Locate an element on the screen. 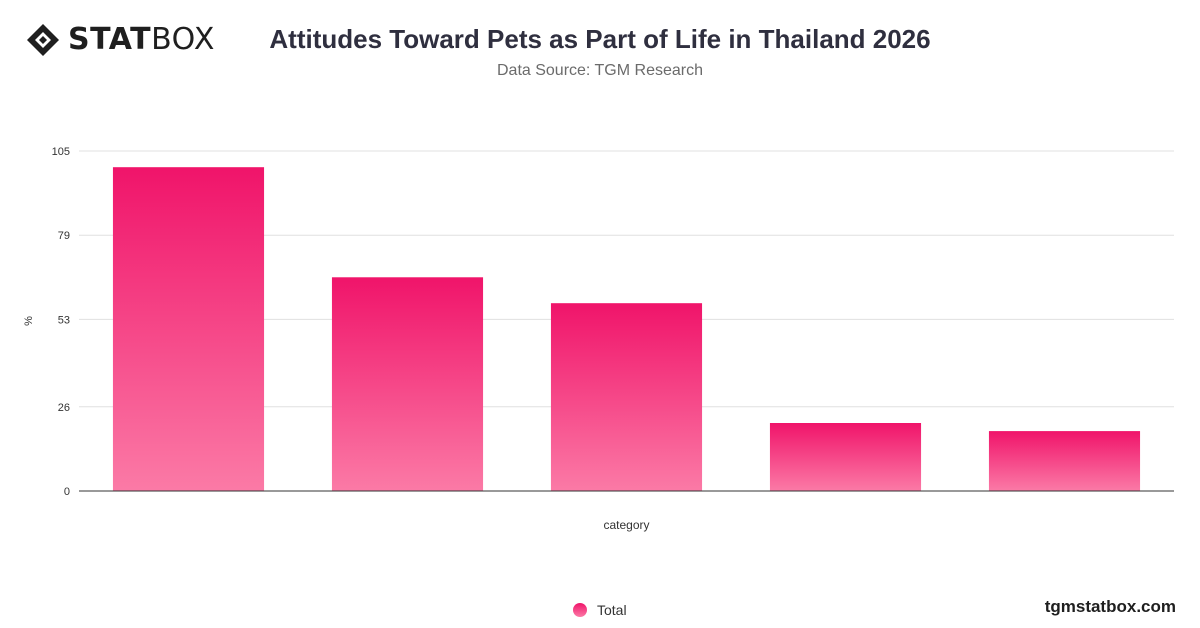 This screenshot has height=628, width=1200. y-tick-label: 105 is located at coordinates (61, 152).